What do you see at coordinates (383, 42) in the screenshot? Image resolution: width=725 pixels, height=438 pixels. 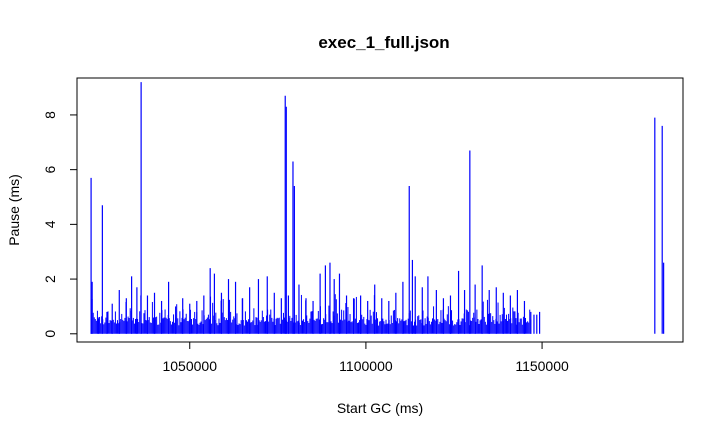 I see `chart-title: exec_1_full.json` at bounding box center [383, 42].